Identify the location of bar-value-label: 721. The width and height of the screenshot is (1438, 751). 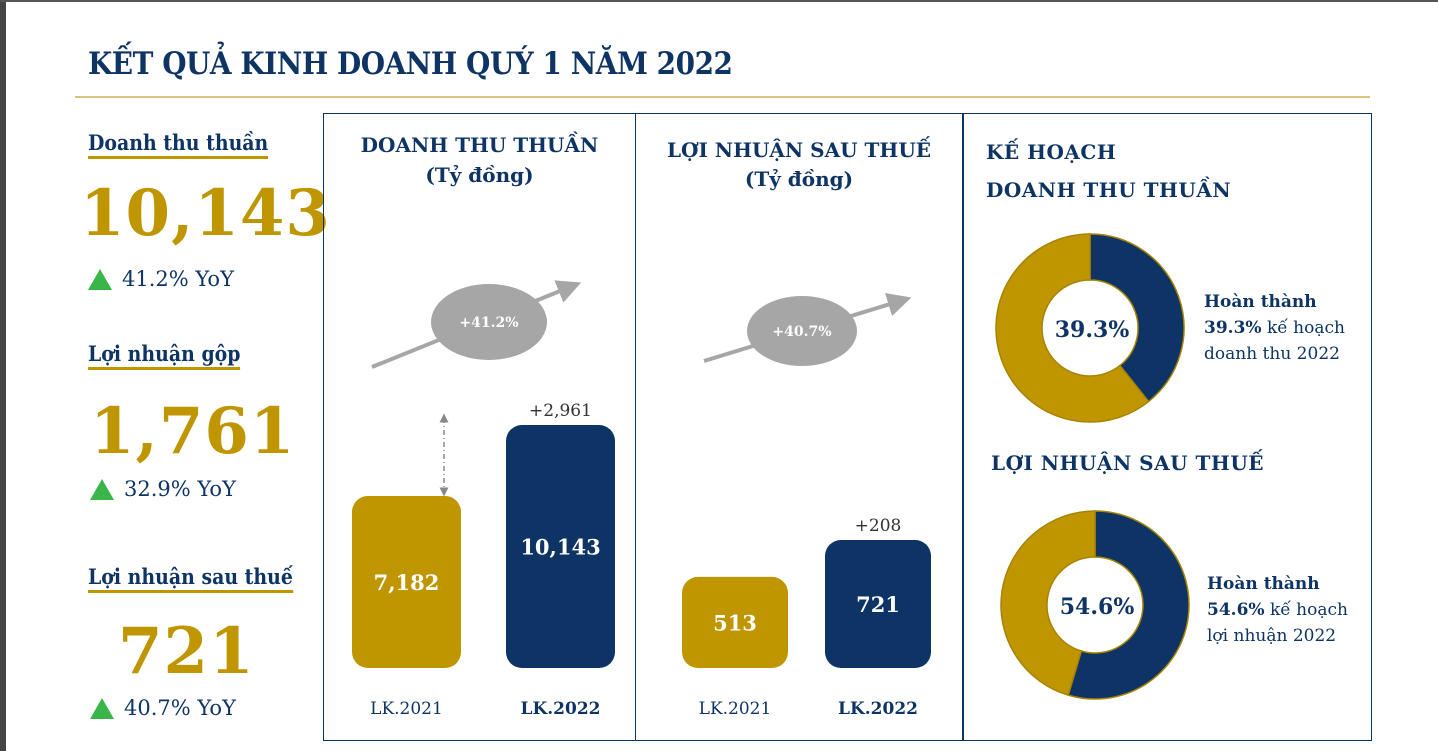
(878, 604).